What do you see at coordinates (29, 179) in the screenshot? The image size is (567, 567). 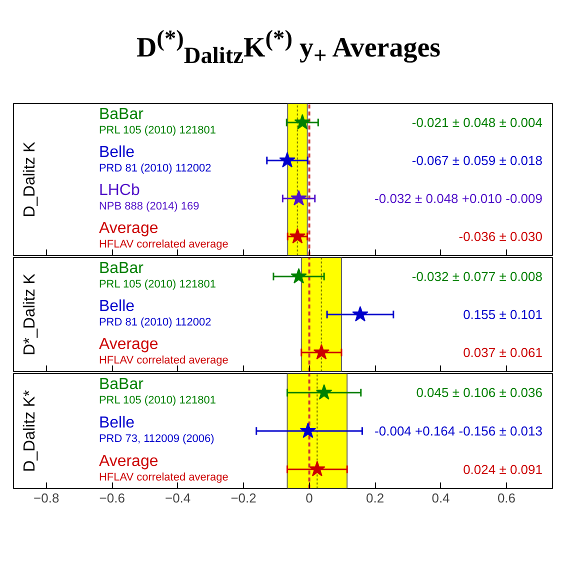 I see `y-axis-title: D_Dalitz K` at bounding box center [29, 179].